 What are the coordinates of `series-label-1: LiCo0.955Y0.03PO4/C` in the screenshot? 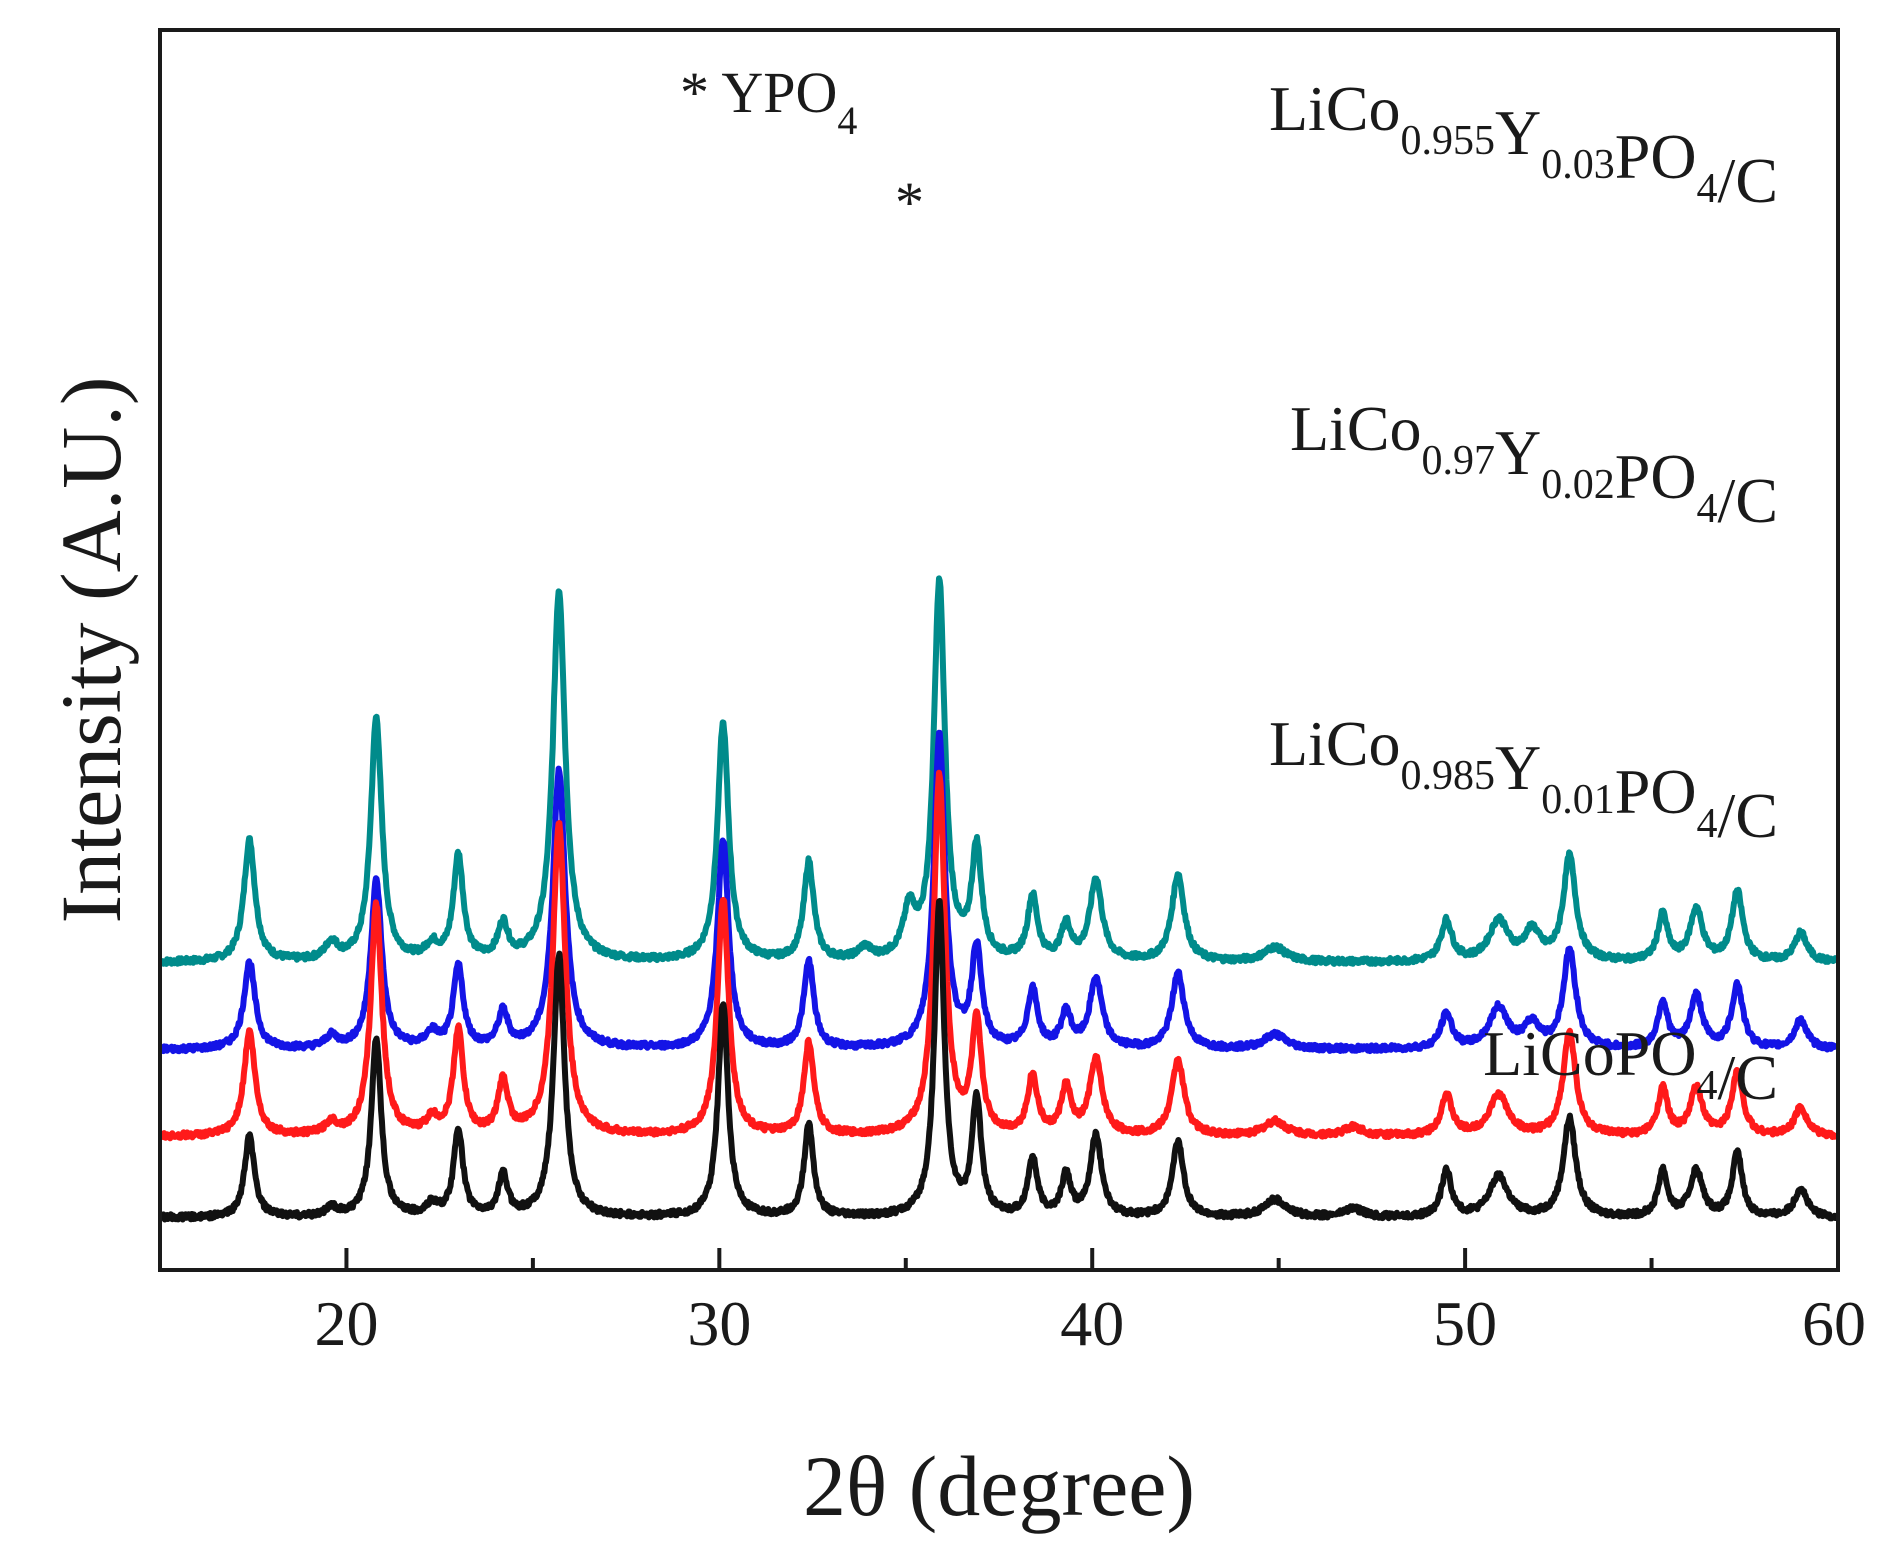 It's located at (1523, 144).